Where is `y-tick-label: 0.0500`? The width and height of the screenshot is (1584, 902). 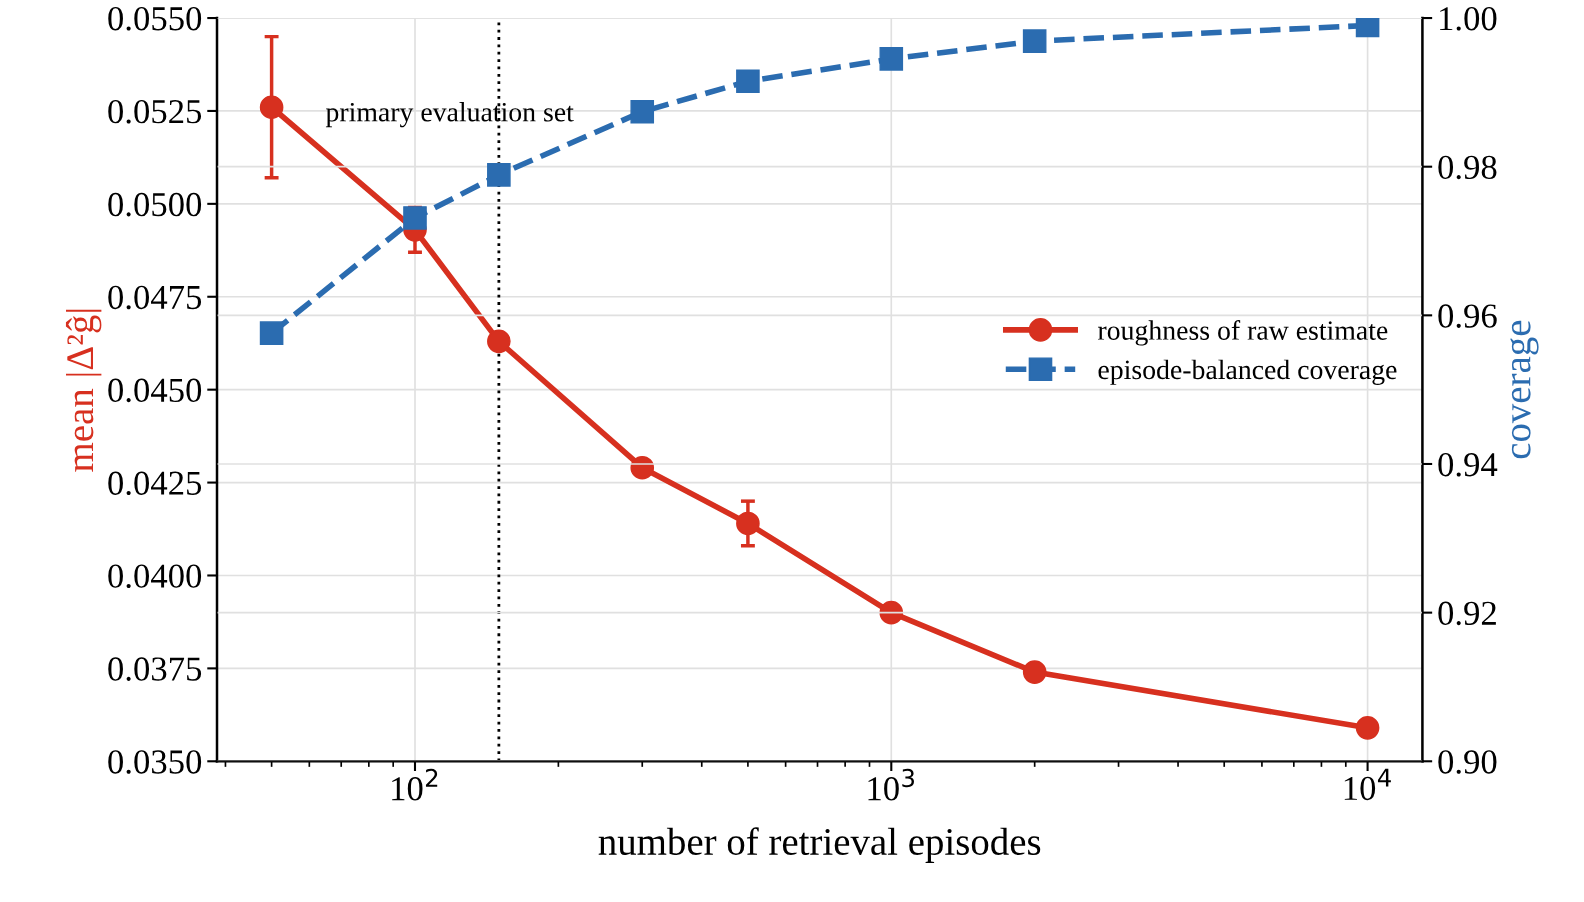 y-tick-label: 0.0500 is located at coordinates (155, 204).